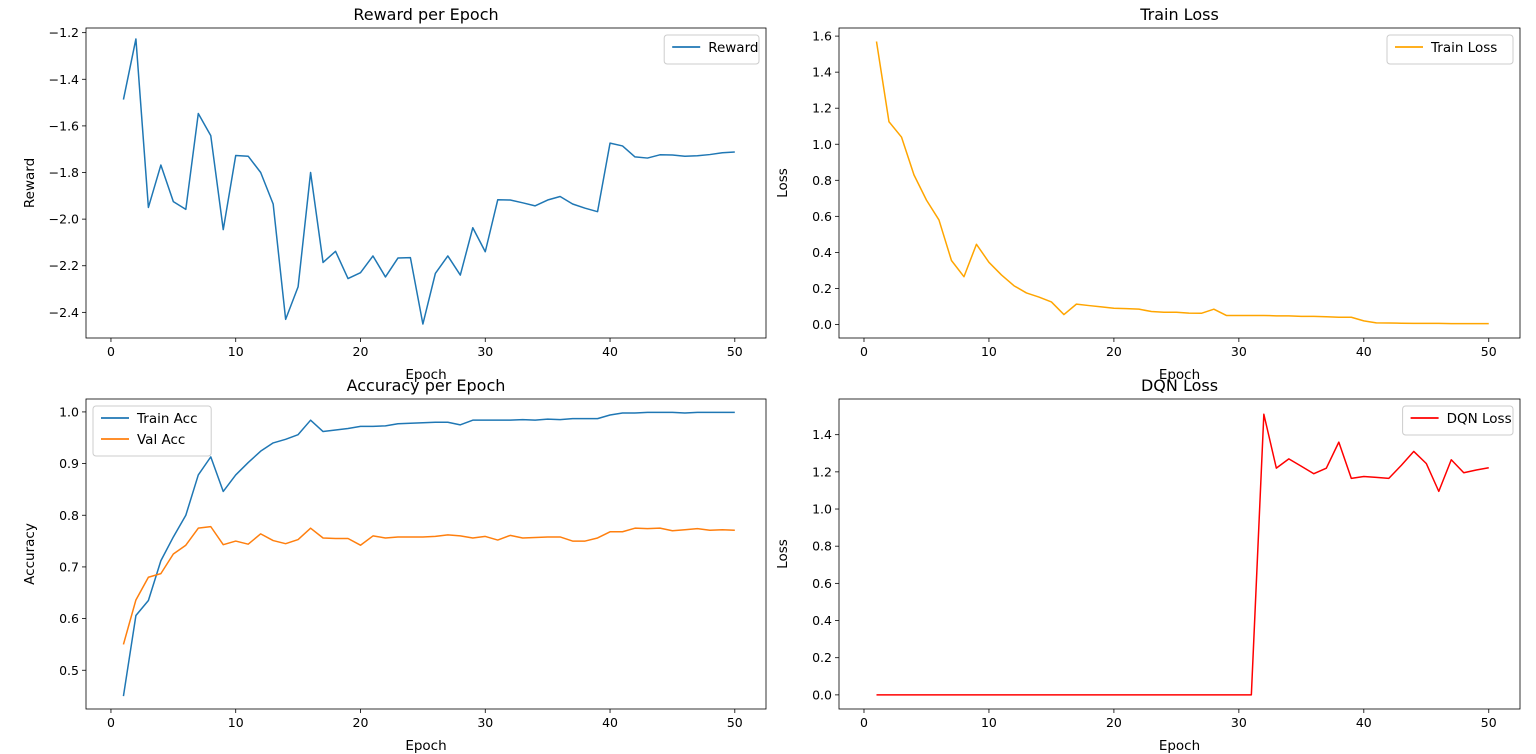 The image size is (1536, 754). What do you see at coordinates (426, 385) in the screenshot?
I see `chart-title: Accuracy per Epoch` at bounding box center [426, 385].